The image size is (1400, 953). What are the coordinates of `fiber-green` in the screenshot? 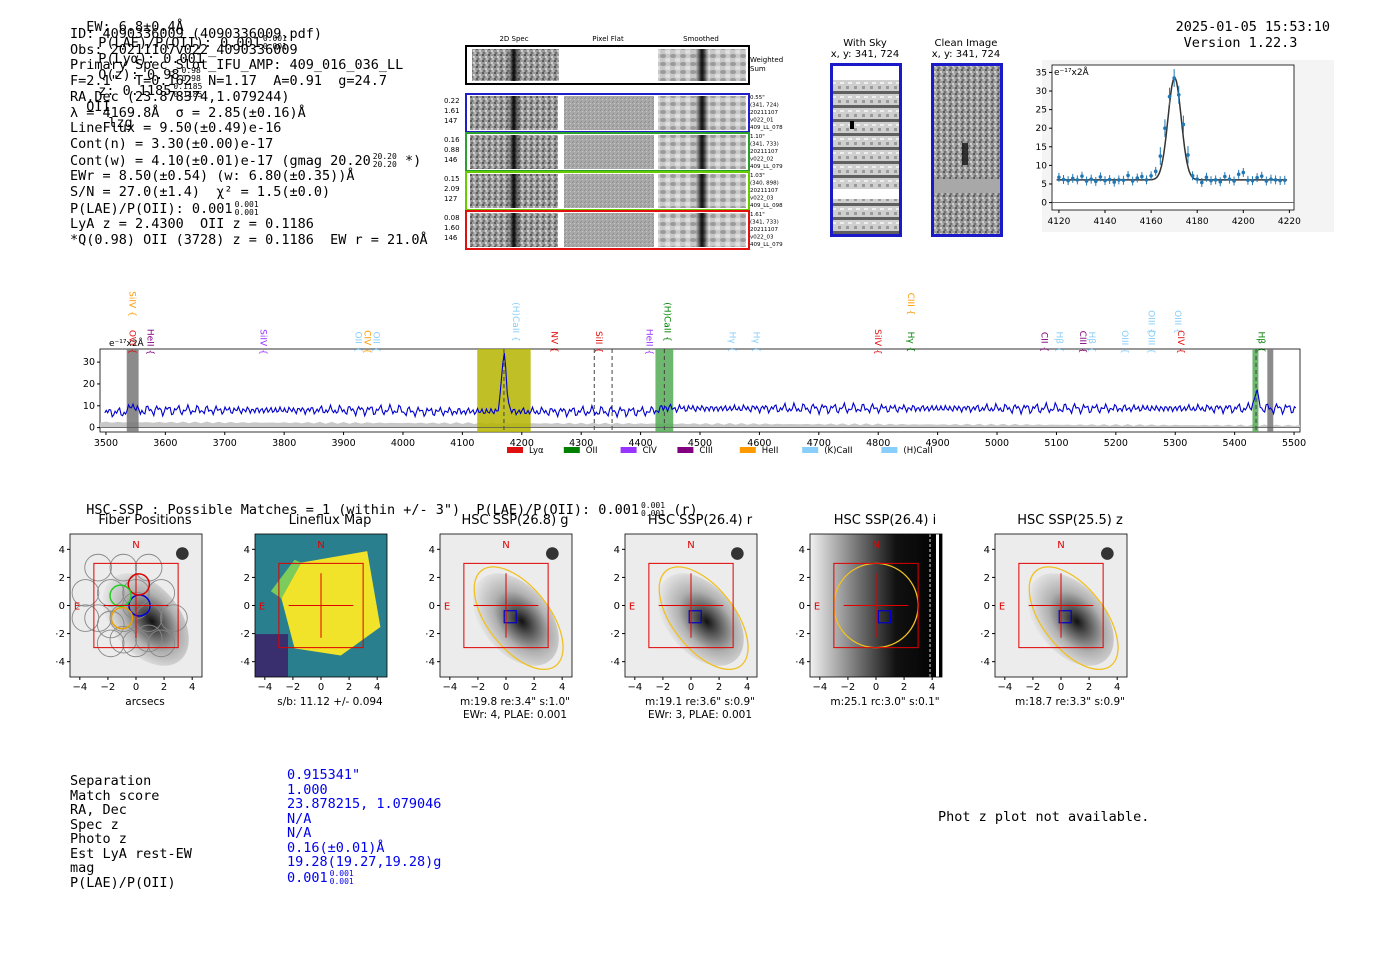 It's located at (120, 595).